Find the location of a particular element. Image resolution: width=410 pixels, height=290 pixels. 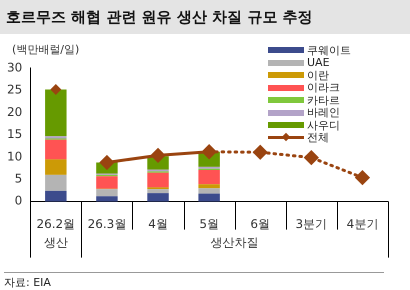

y-axis-title: (백만배럴/일) is located at coordinates (46, 49).